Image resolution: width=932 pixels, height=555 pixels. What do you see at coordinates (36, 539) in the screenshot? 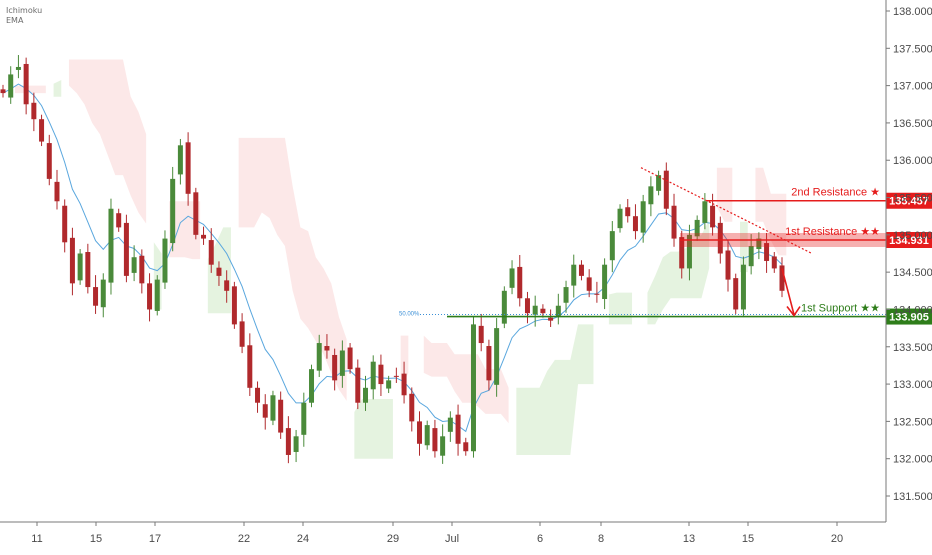
I see `x-tick-label: 11` at bounding box center [36, 539].